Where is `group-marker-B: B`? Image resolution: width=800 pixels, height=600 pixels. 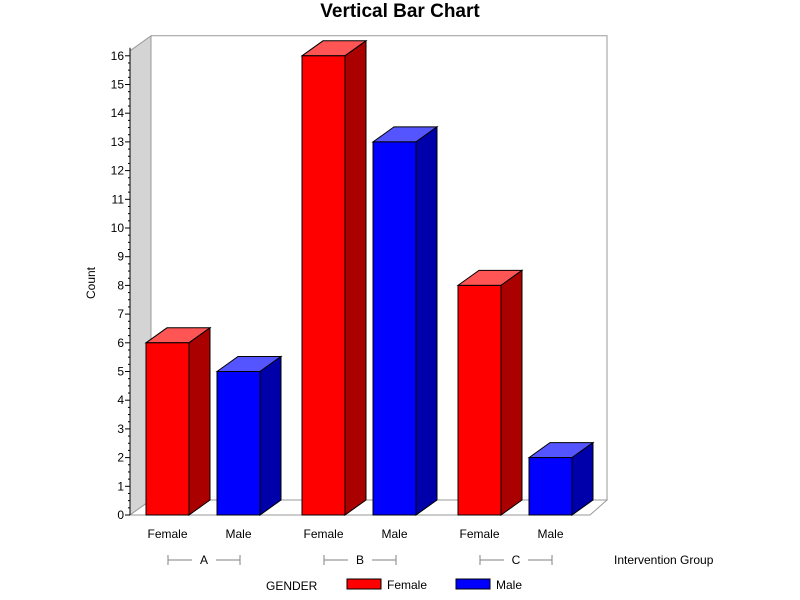
group-marker-B: B is located at coordinates (360, 560).